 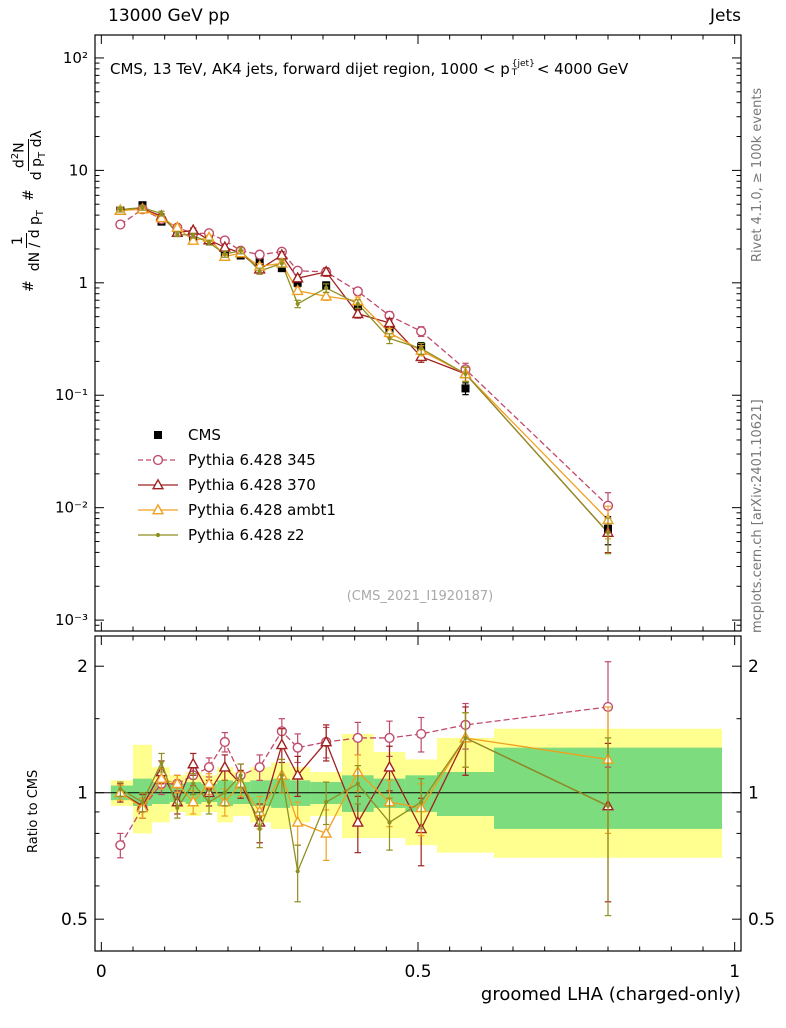 What do you see at coordinates (158, 485) in the screenshot?
I see `pythia-370-marker-icon` at bounding box center [158, 485].